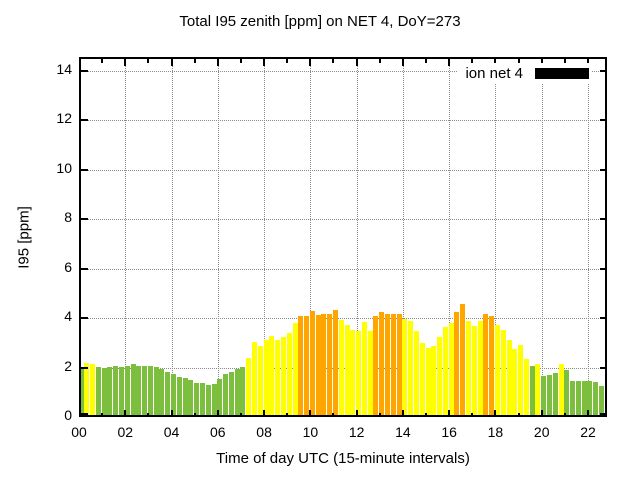  Describe the element at coordinates (588, 432) in the screenshot. I see `x-tick-label: 22` at that location.